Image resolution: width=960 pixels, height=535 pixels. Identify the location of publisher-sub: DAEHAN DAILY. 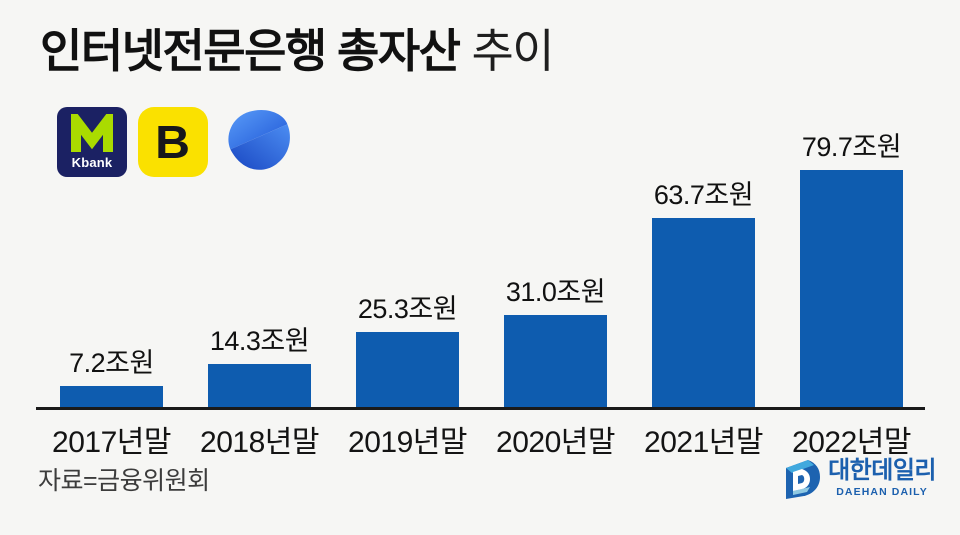
(882, 491).